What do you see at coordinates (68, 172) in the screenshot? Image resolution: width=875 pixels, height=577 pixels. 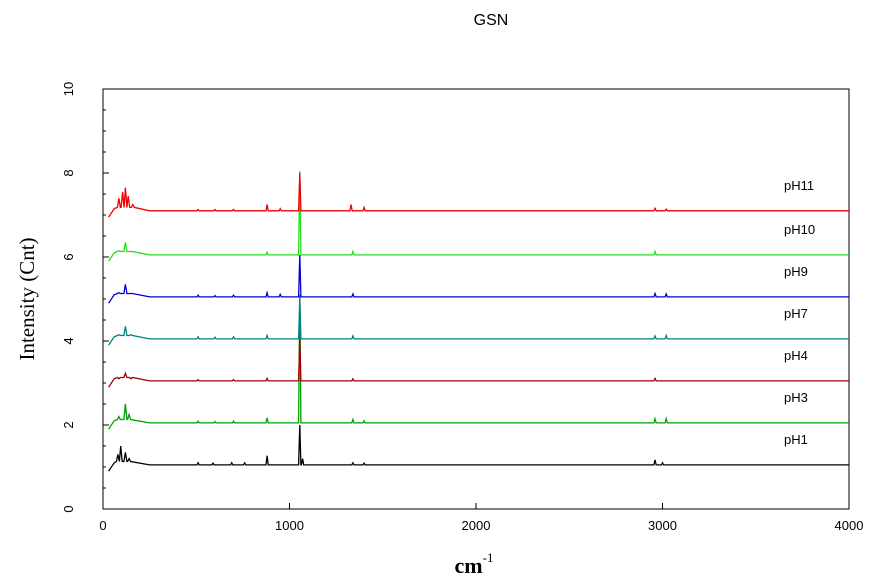 I see `y-tick-label: 8` at bounding box center [68, 172].